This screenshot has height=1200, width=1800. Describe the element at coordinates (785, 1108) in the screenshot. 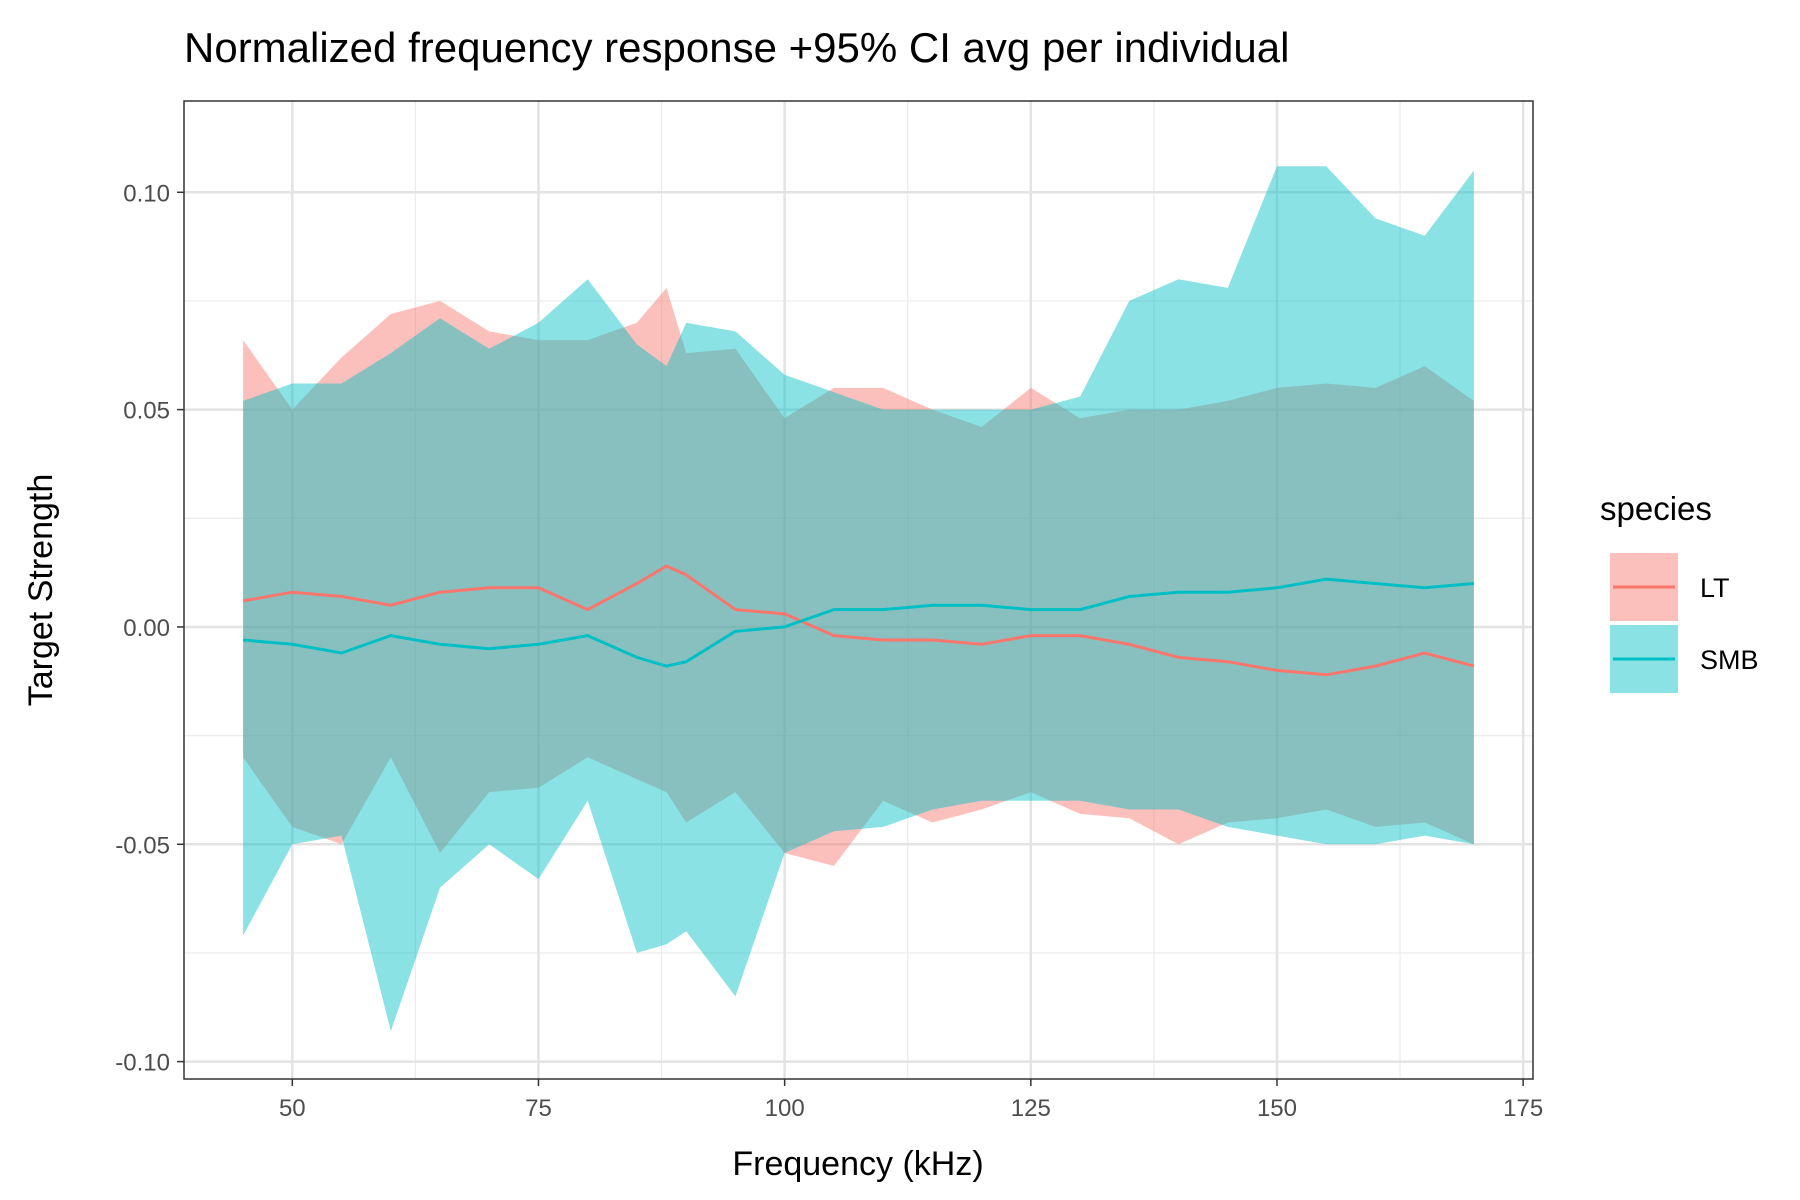

I see `x-tick-label: 100` at that location.